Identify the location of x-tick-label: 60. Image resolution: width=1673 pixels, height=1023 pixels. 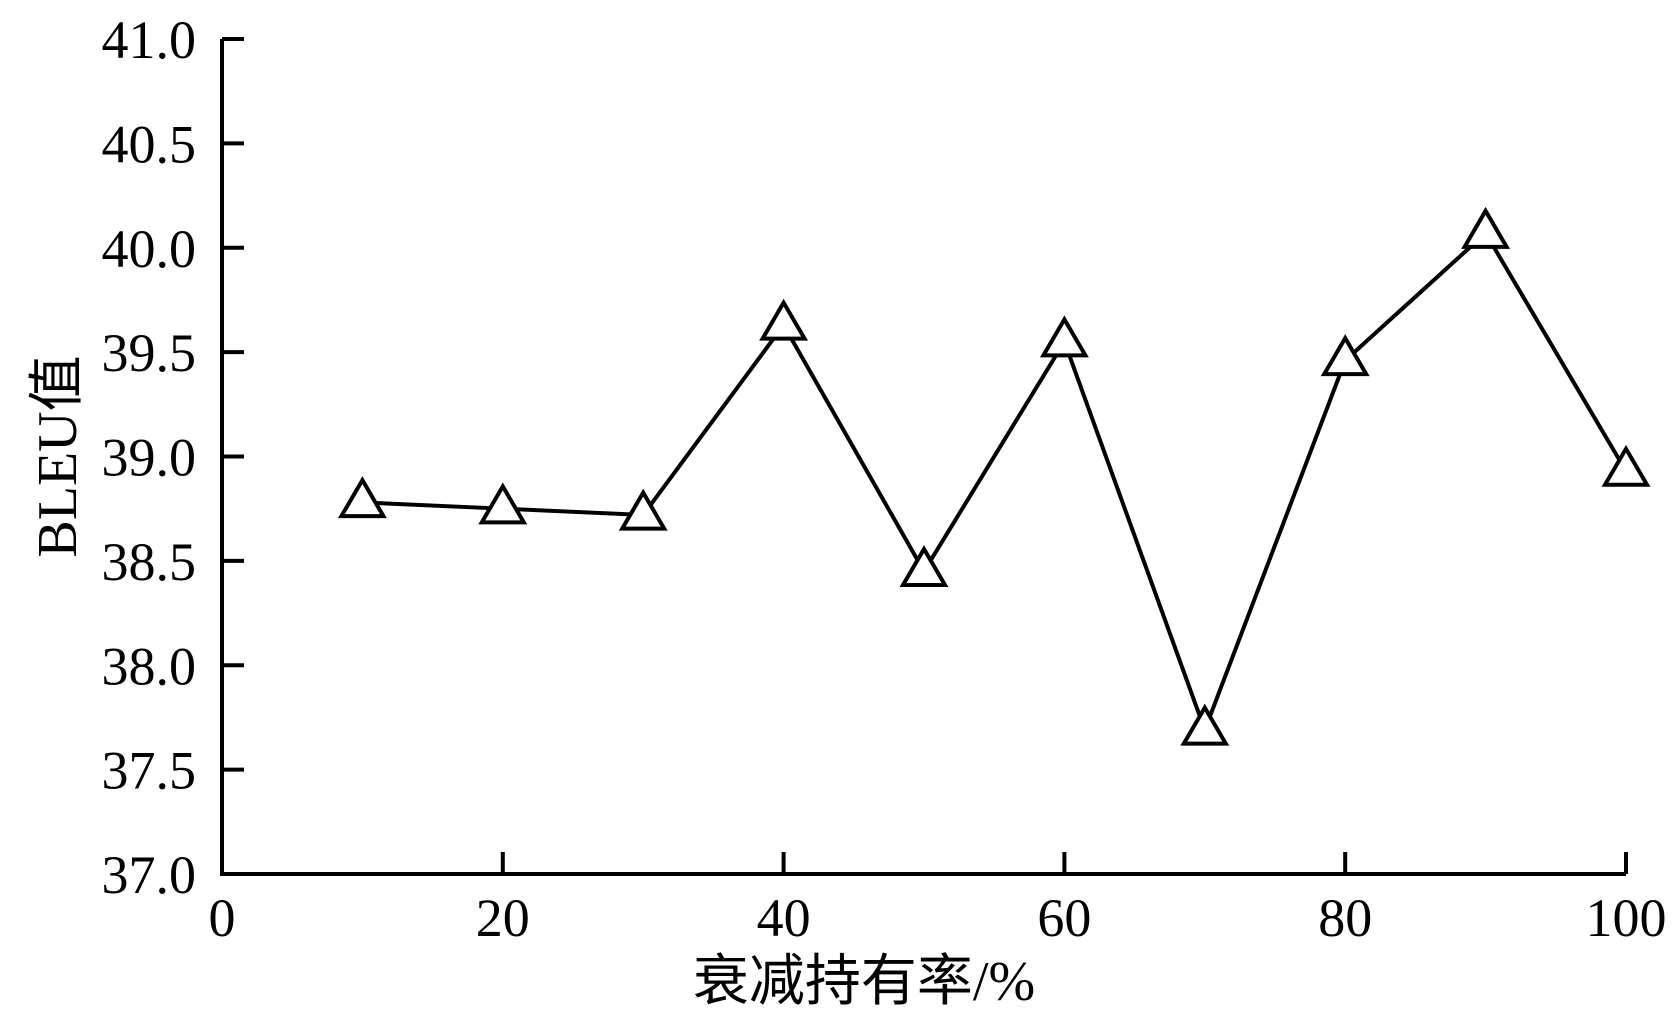
(1064, 918).